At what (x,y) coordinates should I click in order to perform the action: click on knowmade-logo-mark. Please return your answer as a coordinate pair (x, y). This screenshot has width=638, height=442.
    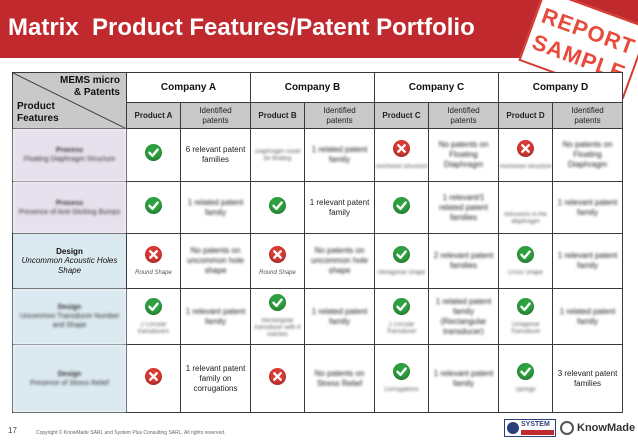
    Looking at the image, I should click on (567, 428).